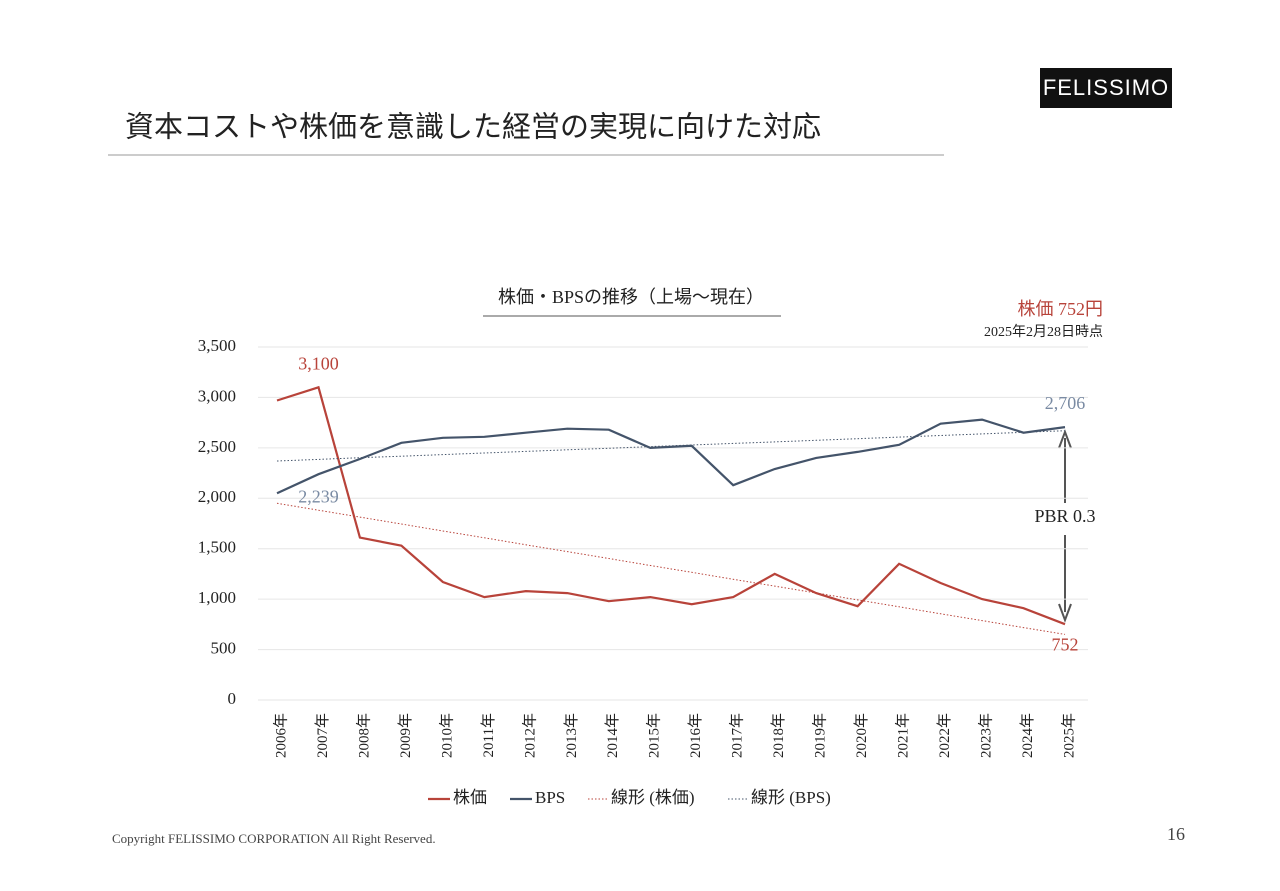 The image size is (1280, 891). Describe the element at coordinates (488, 735) in the screenshot. I see `x-tick-label: 2011年` at that location.